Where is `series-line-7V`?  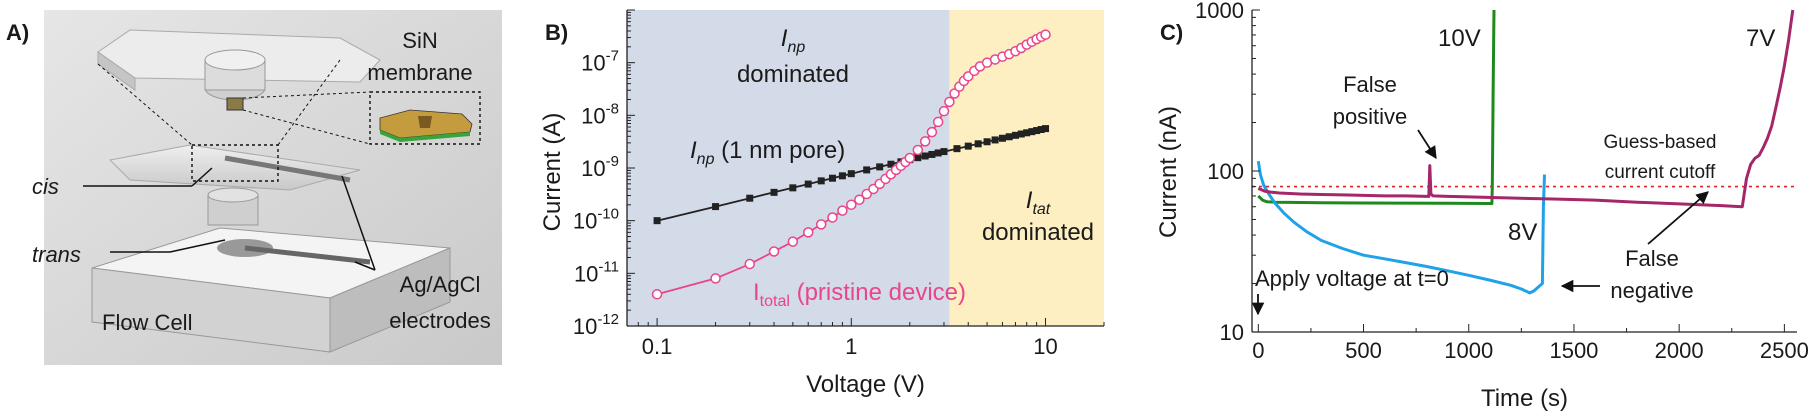 series-line-7V is located at coordinates (1526, 109).